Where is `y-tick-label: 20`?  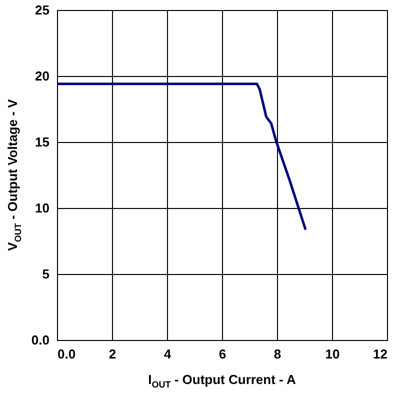 y-tick-label: 20 is located at coordinates (42, 76).